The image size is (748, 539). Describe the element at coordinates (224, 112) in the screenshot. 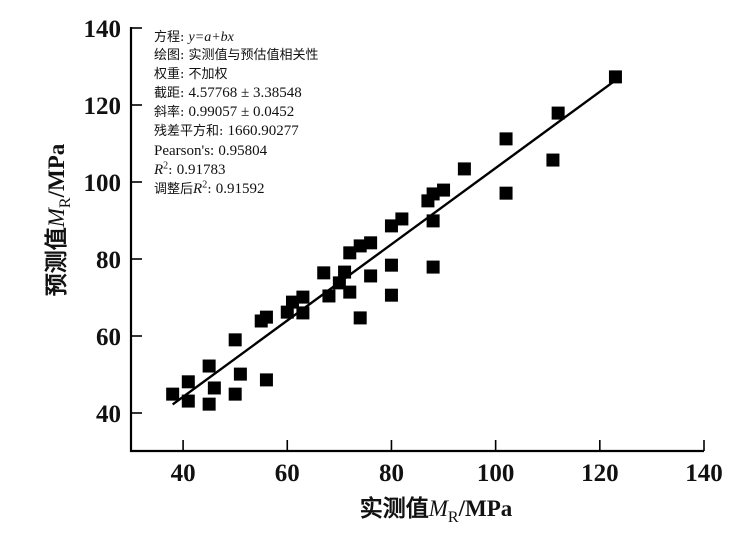

I see `stat-slope: 斜率: 0.99057 ± 0.0452` at that location.